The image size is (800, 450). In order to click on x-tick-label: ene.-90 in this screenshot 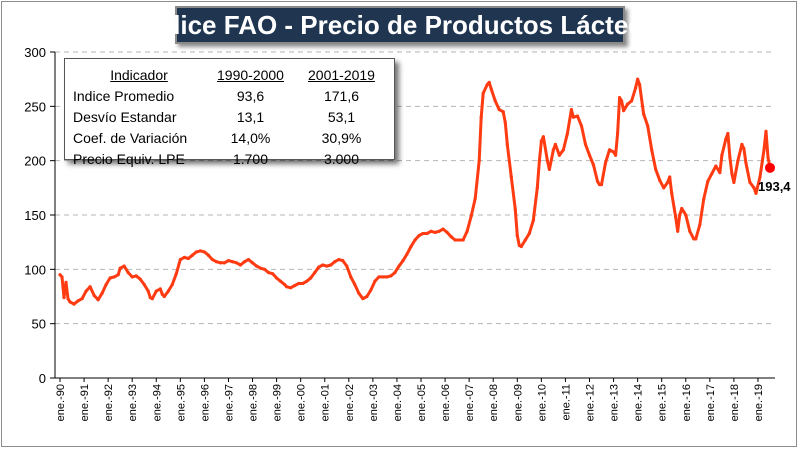, I will do `click(61, 402)`.